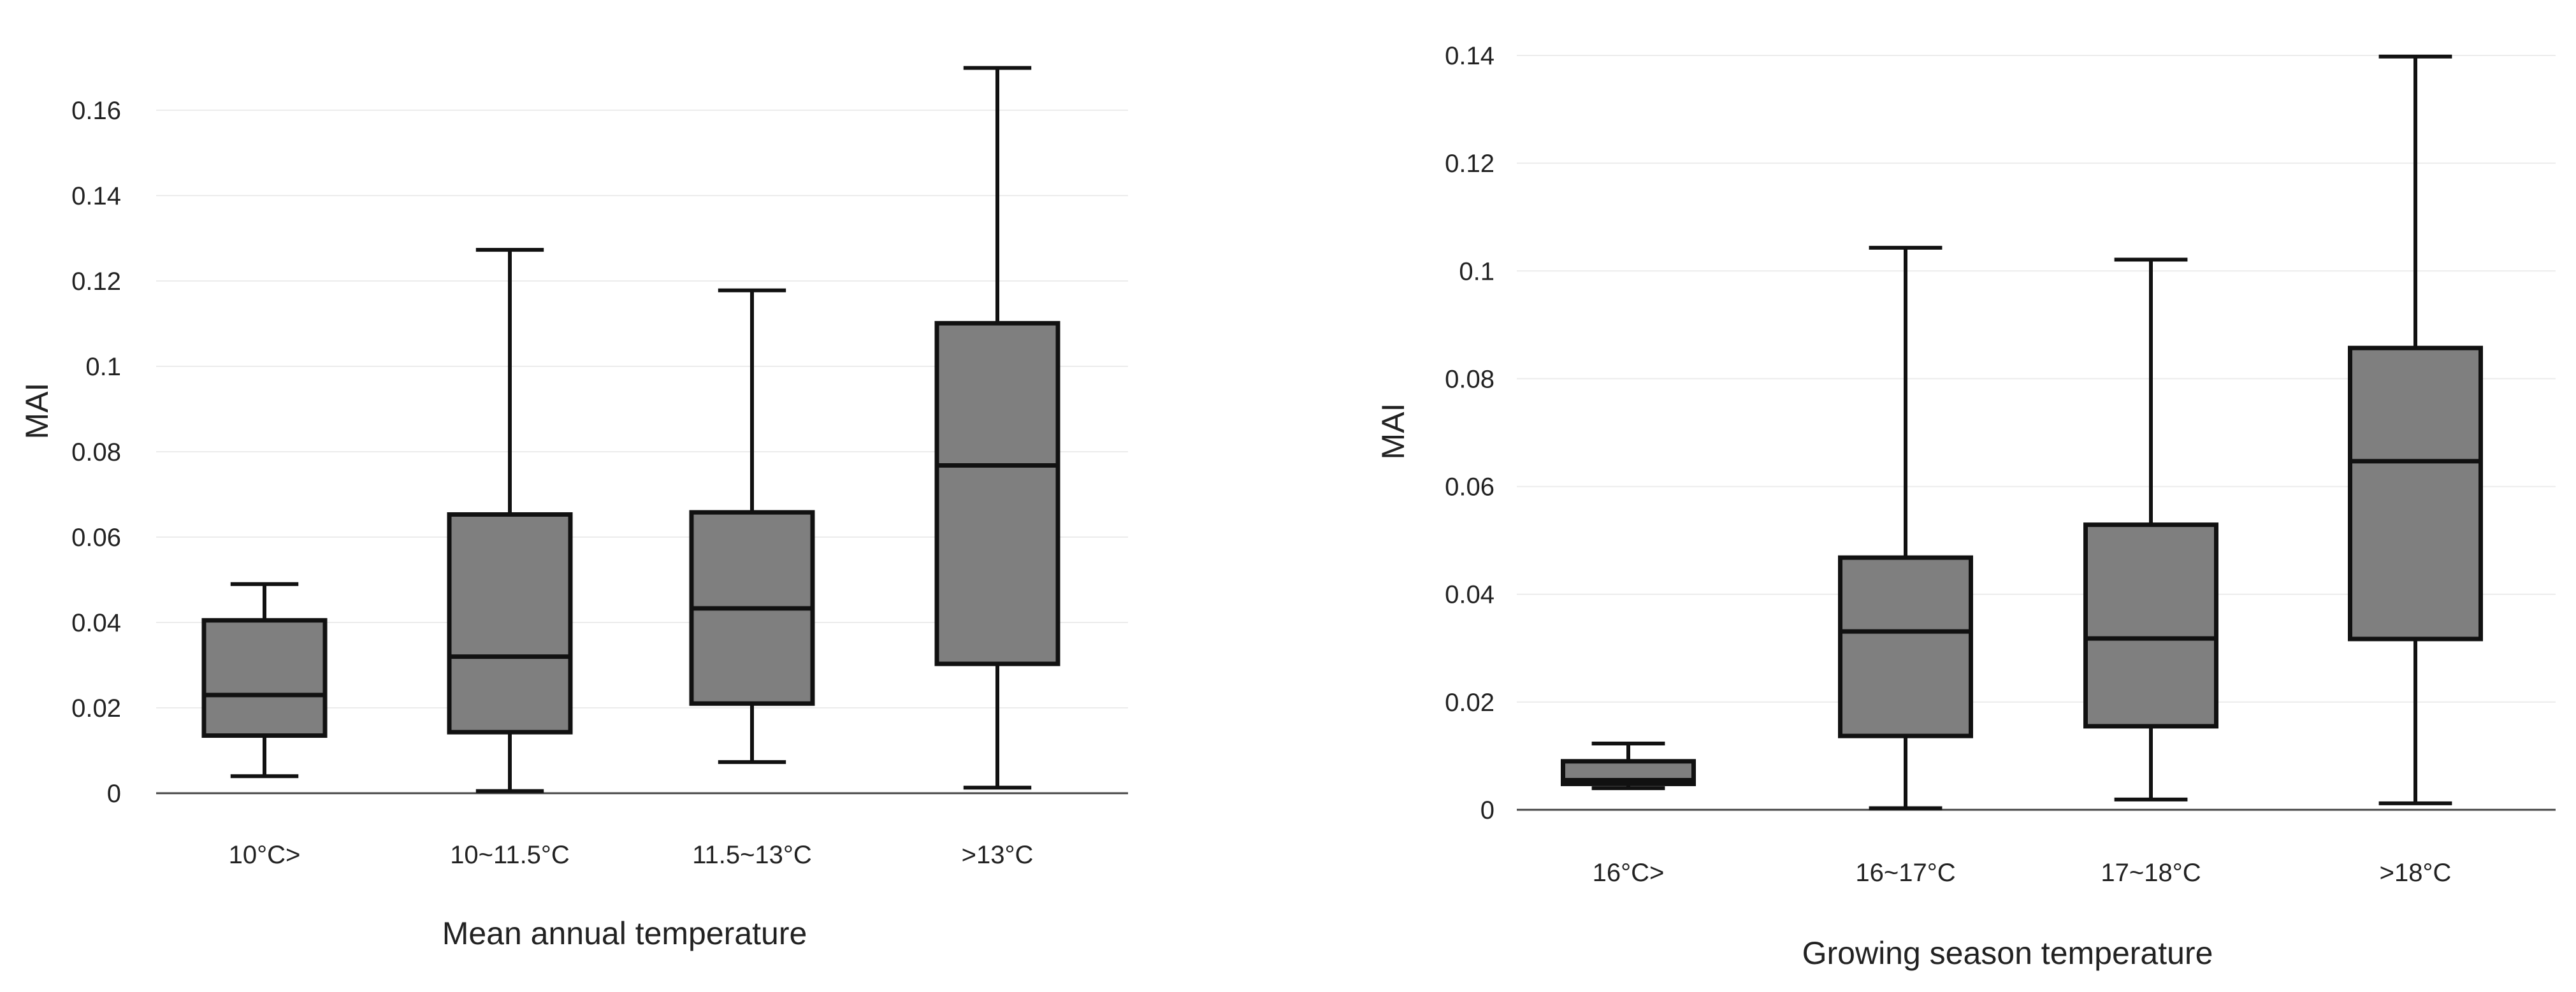  I want to click on left-y-tick-label: 0.1, so click(103, 367).